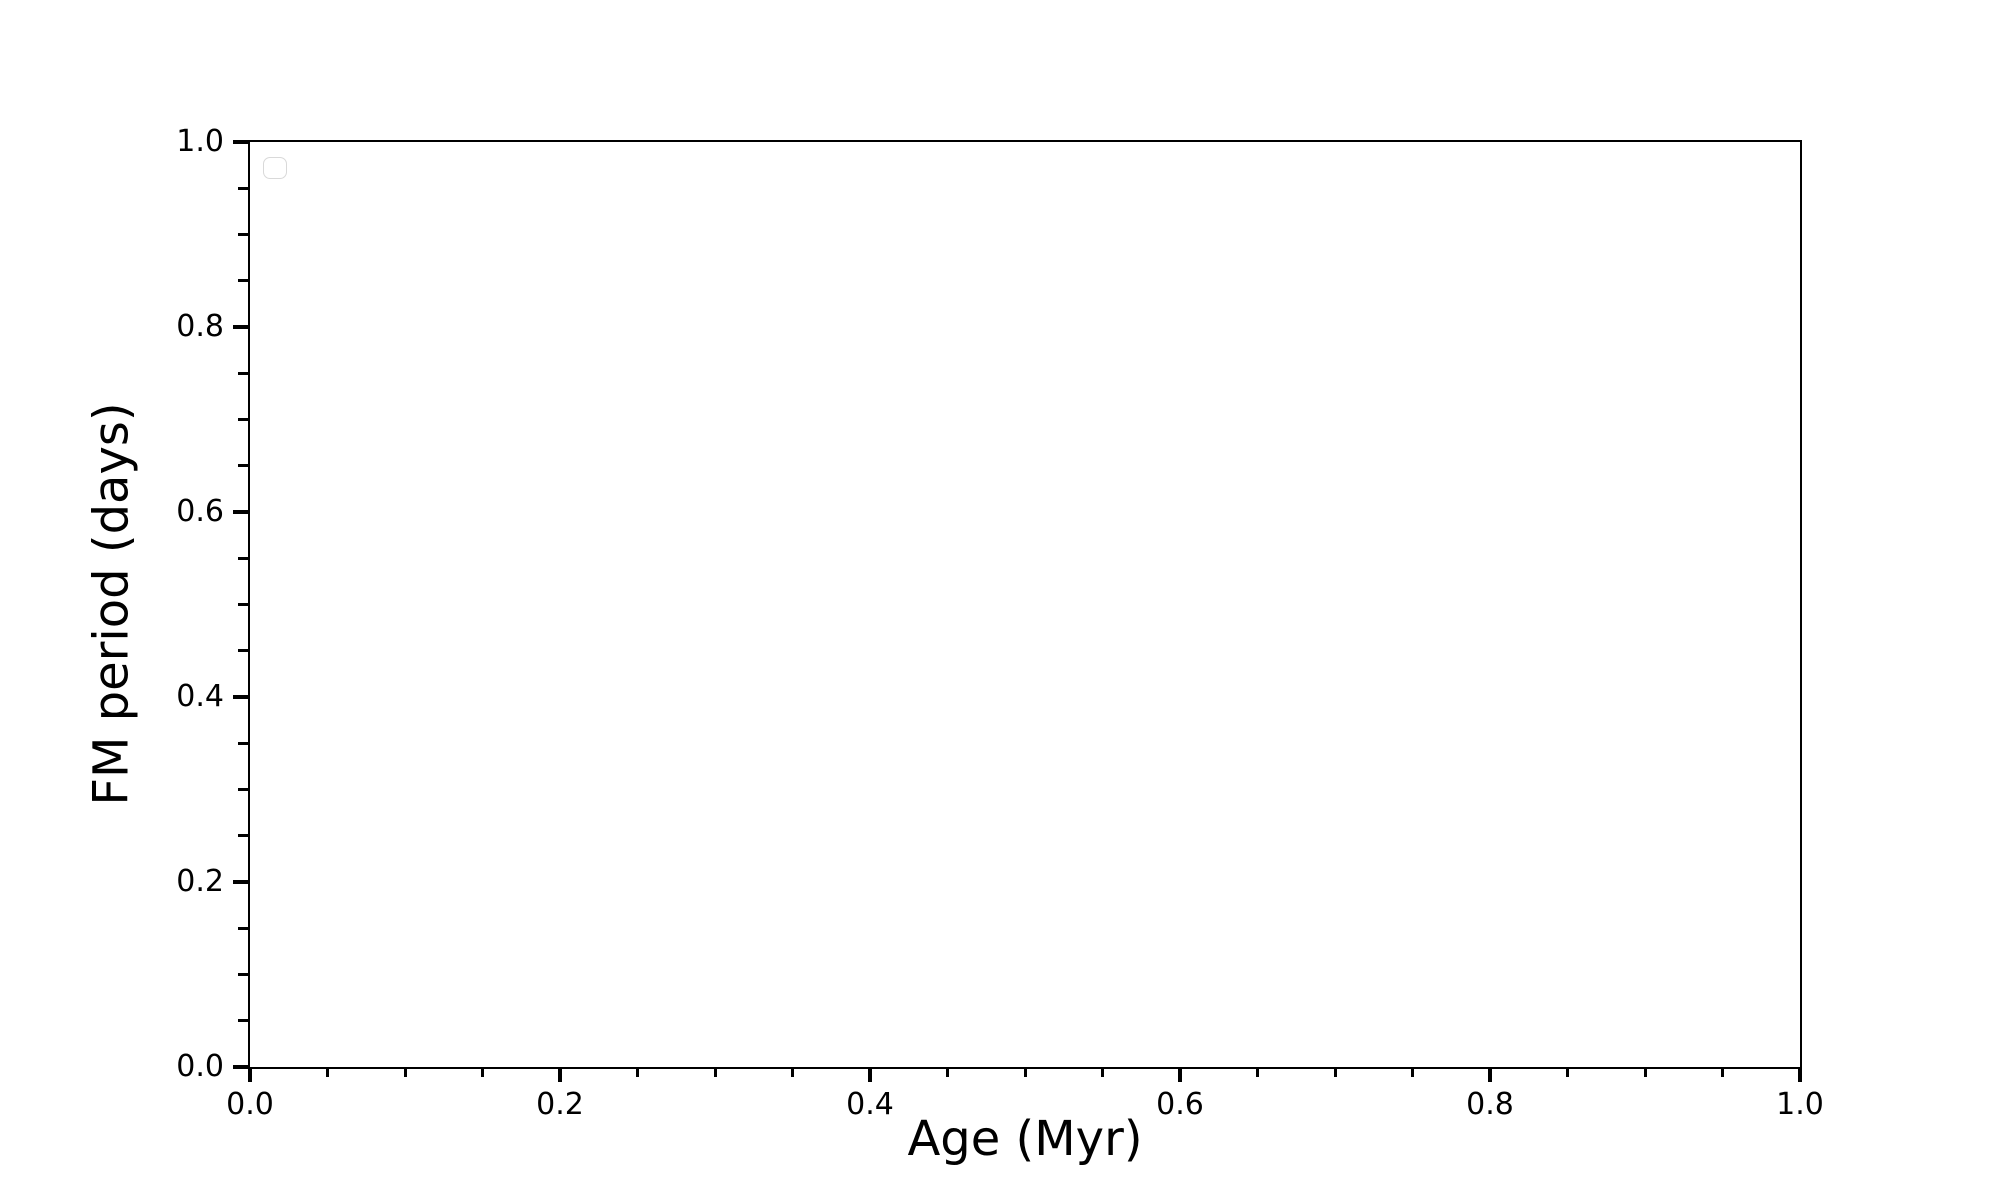 Image resolution: width=2000 pixels, height=1200 pixels. What do you see at coordinates (1180, 1104) in the screenshot?
I see `x-tick-label: 0.6` at bounding box center [1180, 1104].